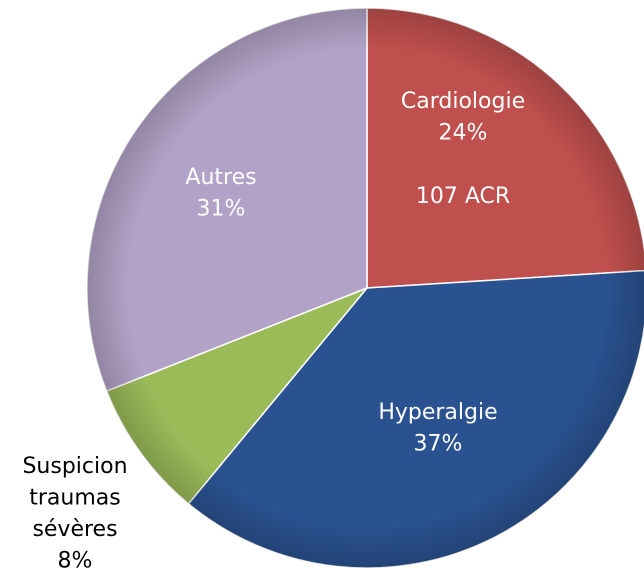 This screenshot has height=576, width=644. Describe the element at coordinates (74, 498) in the screenshot. I see `slice-label: Suspicion traumas sévères` at that location.